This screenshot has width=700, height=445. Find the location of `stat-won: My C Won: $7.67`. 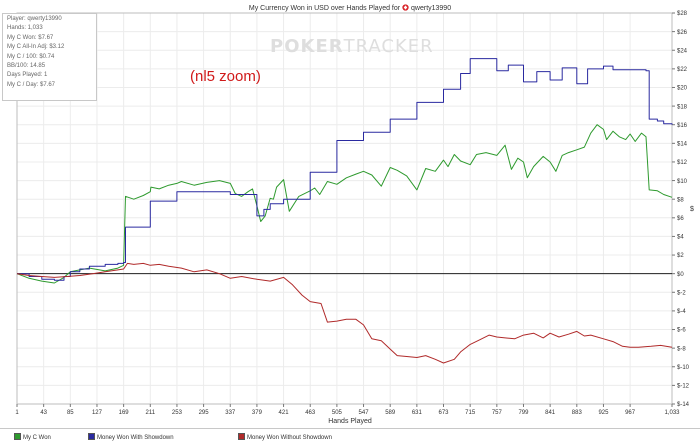

stat-won: My C Won: $7.67 is located at coordinates (30, 37).